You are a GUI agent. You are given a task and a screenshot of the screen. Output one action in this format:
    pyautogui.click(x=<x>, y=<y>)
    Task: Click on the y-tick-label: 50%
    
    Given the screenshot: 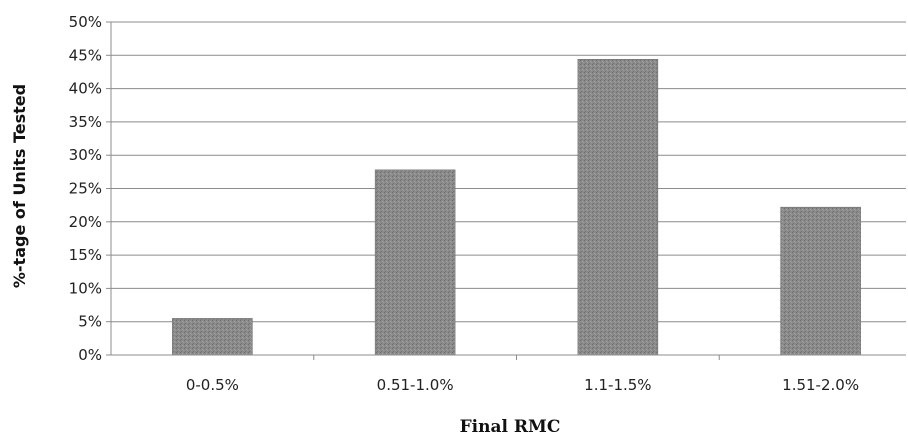 What is the action you would take?
    pyautogui.click(x=85, y=22)
    